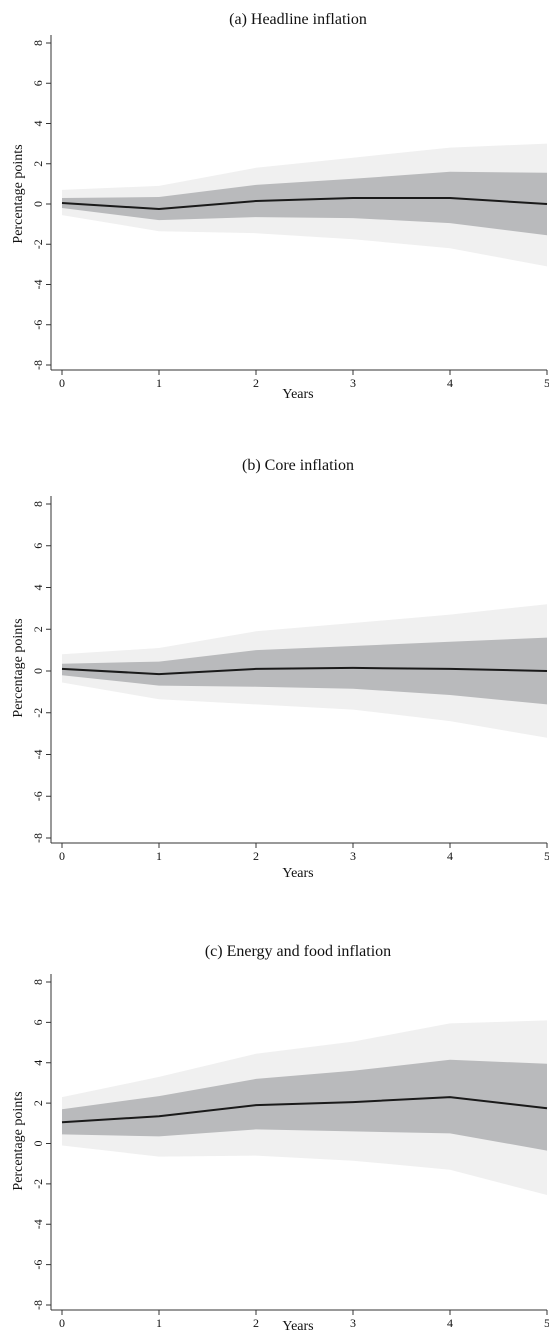 The height and width of the screenshot is (1334, 549). I want to click on chart-title: (a) Headline inflation, so click(298, 19).